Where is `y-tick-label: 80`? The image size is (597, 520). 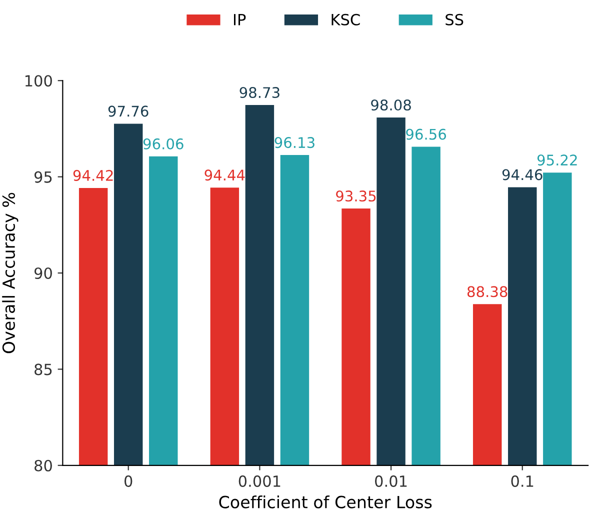 y-tick-label: 80 is located at coordinates (43, 466).